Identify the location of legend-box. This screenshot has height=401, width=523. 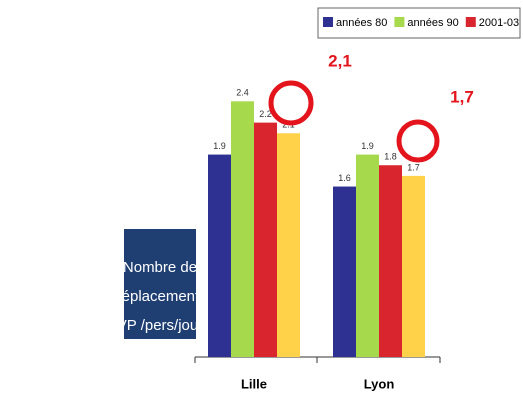
(419, 23).